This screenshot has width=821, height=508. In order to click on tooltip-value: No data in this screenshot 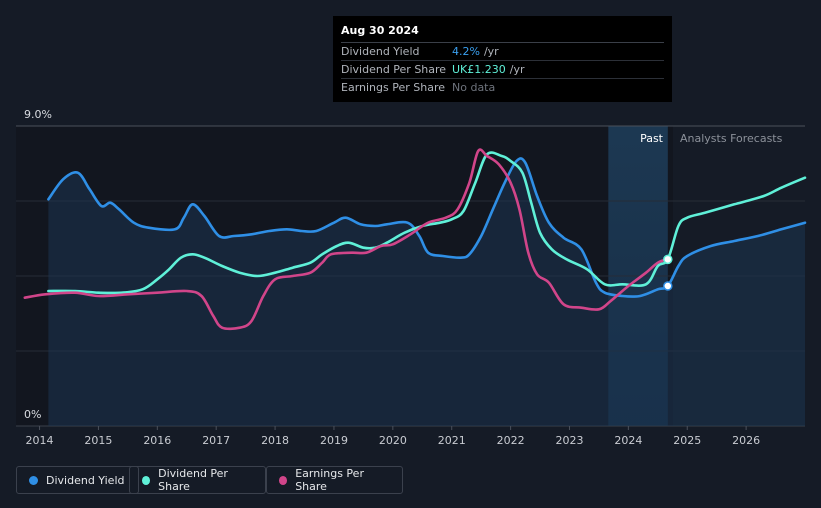, I will do `click(474, 87)`.